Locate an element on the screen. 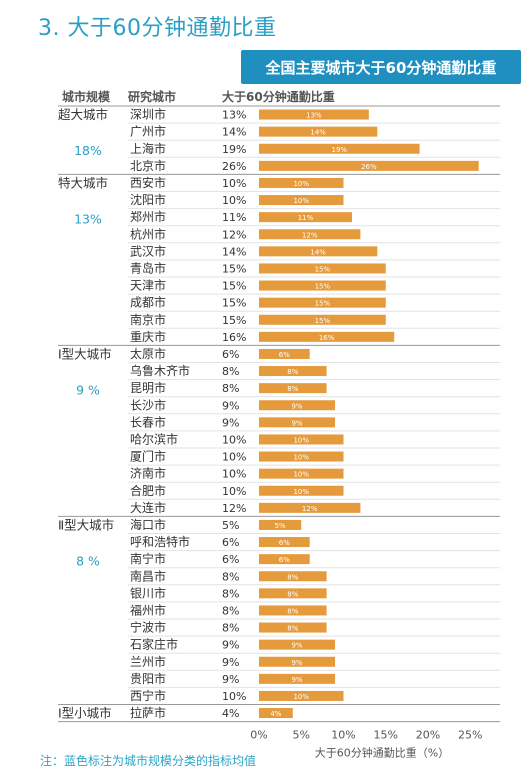  city-label: 呼和浩特市 is located at coordinates (160, 541).